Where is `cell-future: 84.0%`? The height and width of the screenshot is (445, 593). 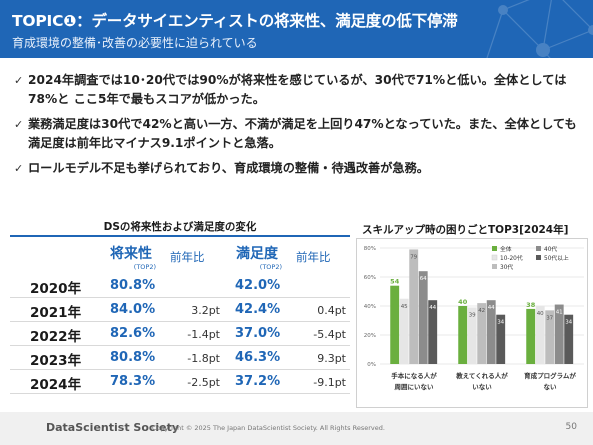 cell-future: 84.0% is located at coordinates (133, 309).